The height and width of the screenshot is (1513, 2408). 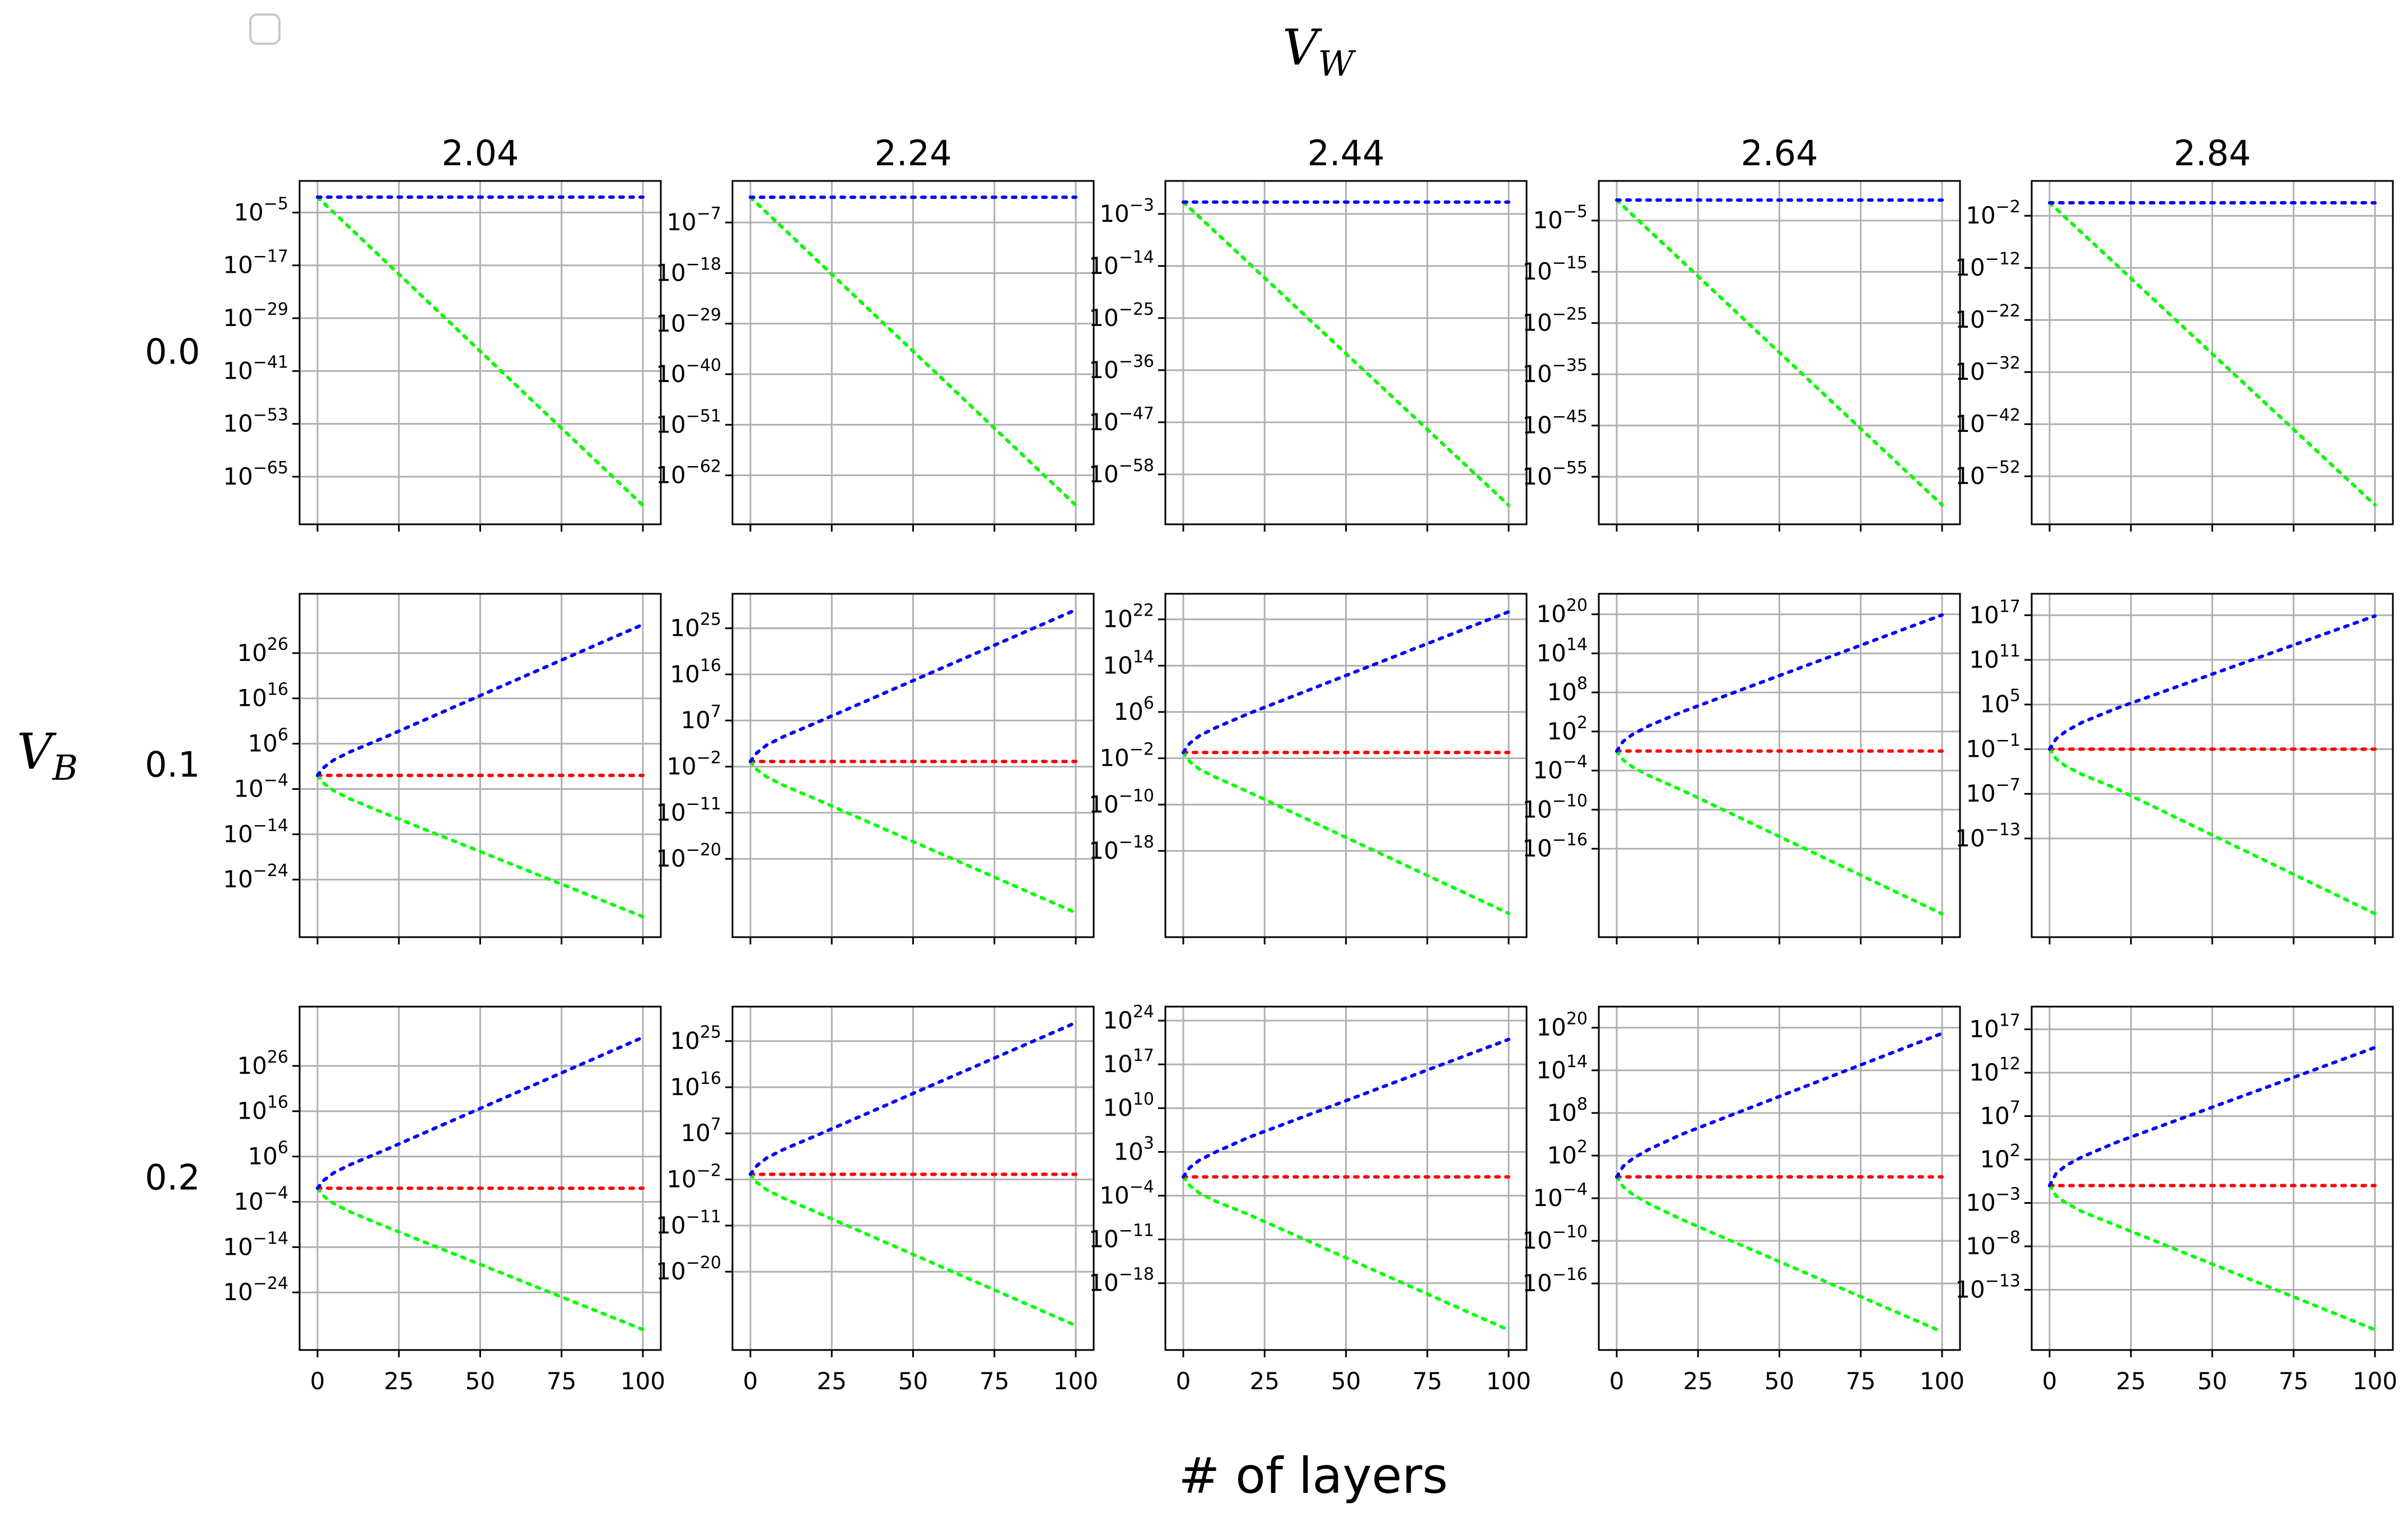 I want to click on y-tick-label: 10⁻³⁶, so click(x=1122, y=368).